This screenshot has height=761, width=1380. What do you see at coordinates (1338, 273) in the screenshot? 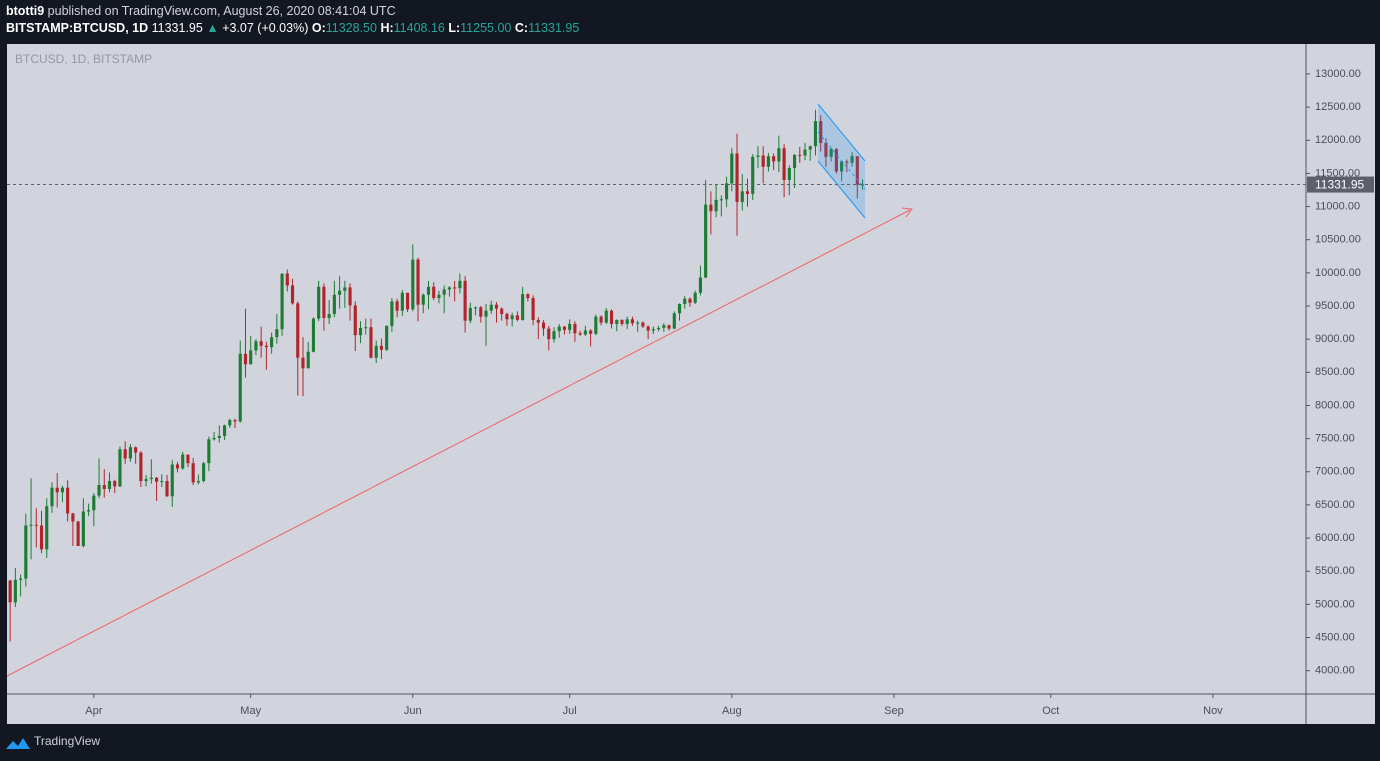
I see `y-tick-label: 10000.00` at bounding box center [1338, 273].